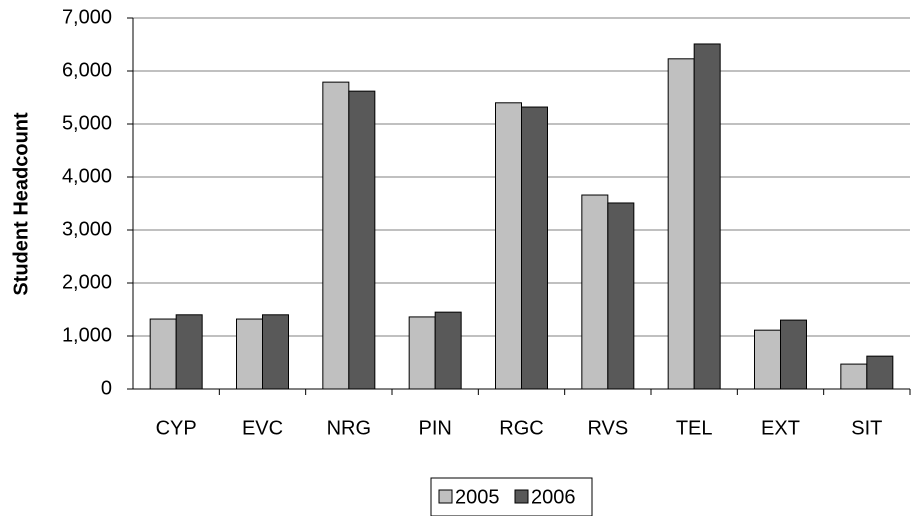 This screenshot has width=911, height=521. What do you see at coordinates (176, 428) in the screenshot?
I see `x-tick-label: CYP` at bounding box center [176, 428].